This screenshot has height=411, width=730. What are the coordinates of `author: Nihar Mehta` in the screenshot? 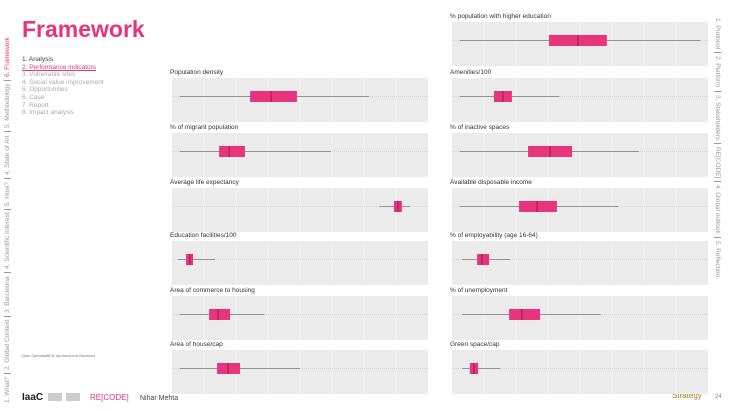 It's located at (159, 398).